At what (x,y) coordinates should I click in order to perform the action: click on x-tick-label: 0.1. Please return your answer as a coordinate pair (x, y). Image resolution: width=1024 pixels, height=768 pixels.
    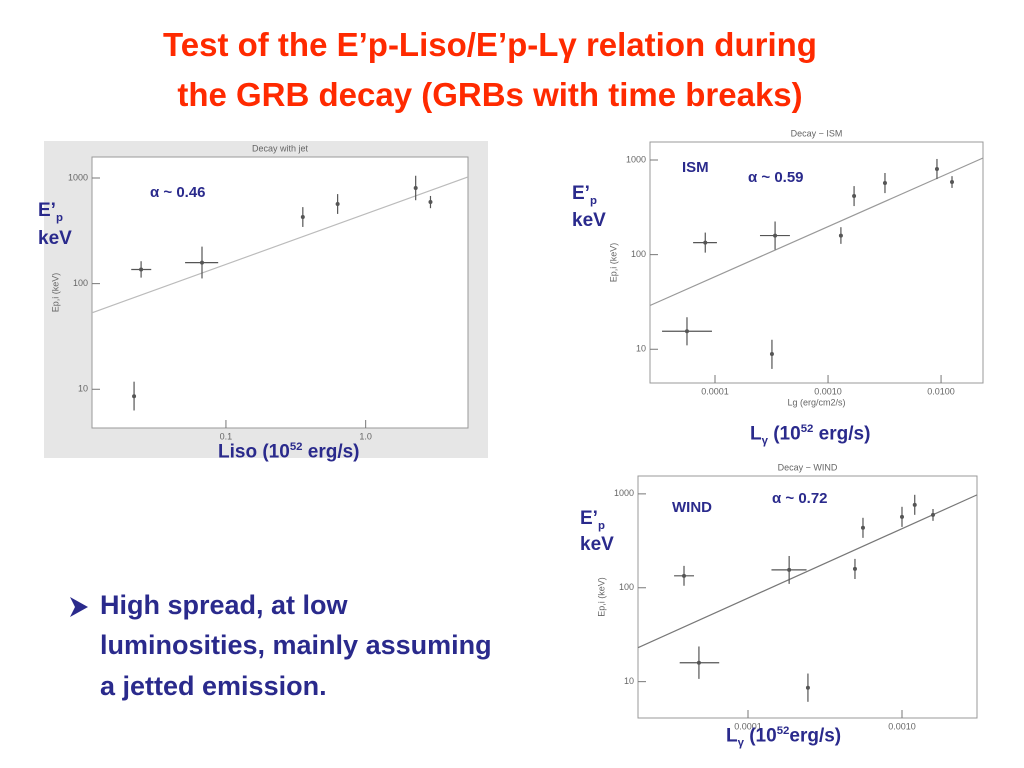
    Looking at the image, I should click on (226, 436).